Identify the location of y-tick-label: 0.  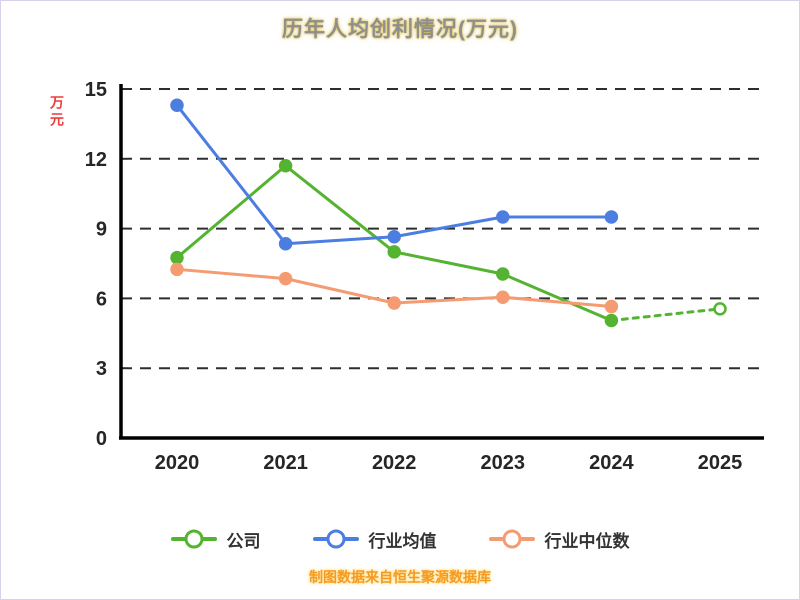
(101, 439).